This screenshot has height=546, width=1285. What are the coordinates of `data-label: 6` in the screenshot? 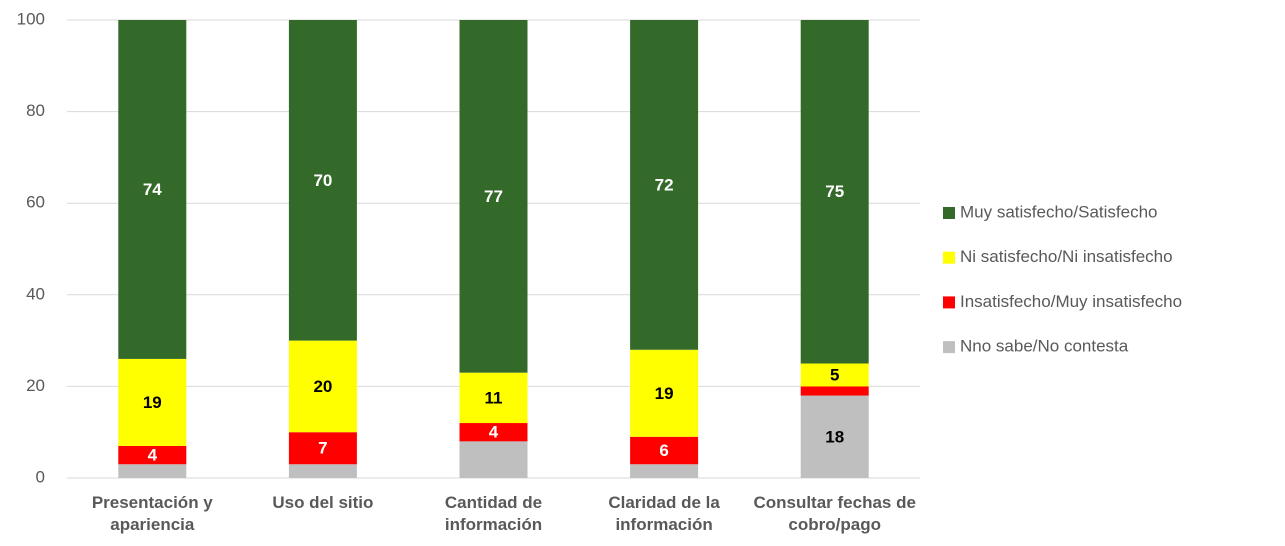 It's located at (663, 450).